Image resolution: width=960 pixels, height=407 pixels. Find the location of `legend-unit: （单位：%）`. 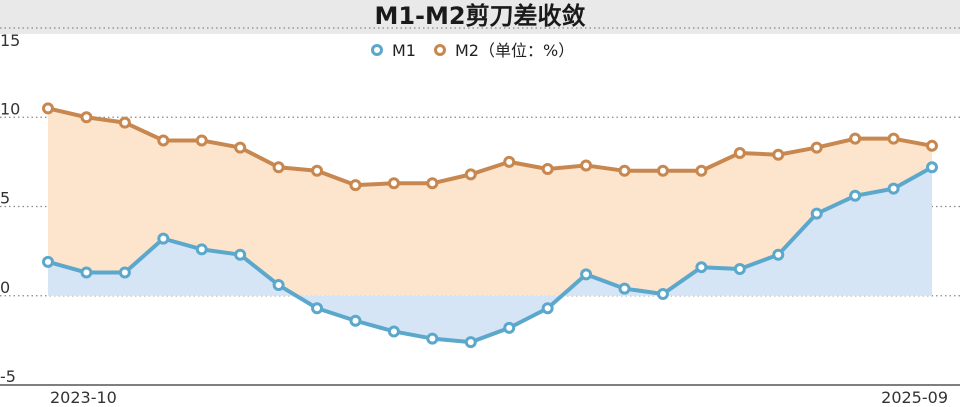

legend-unit: （单位：%） is located at coordinates (526, 50).